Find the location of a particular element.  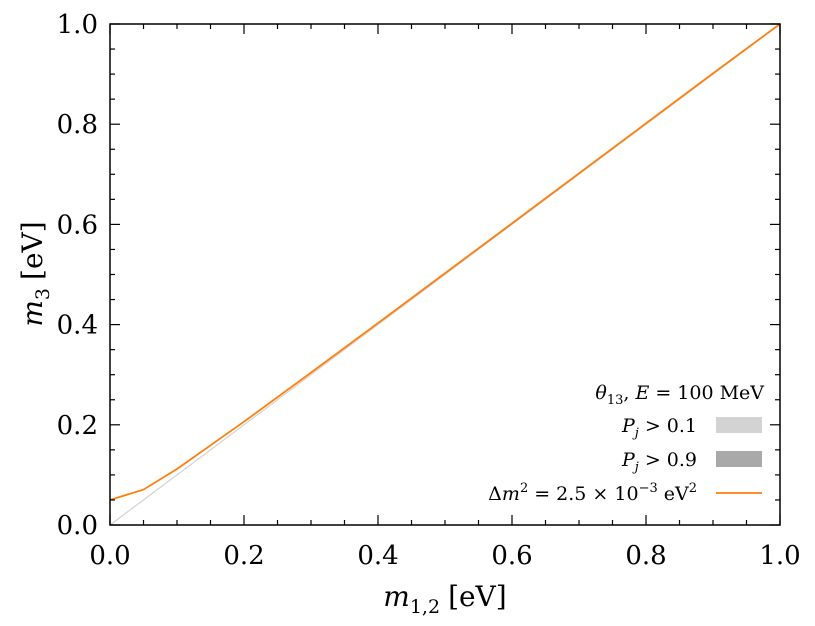

x-tick-label: 0.4 is located at coordinates (377, 556).